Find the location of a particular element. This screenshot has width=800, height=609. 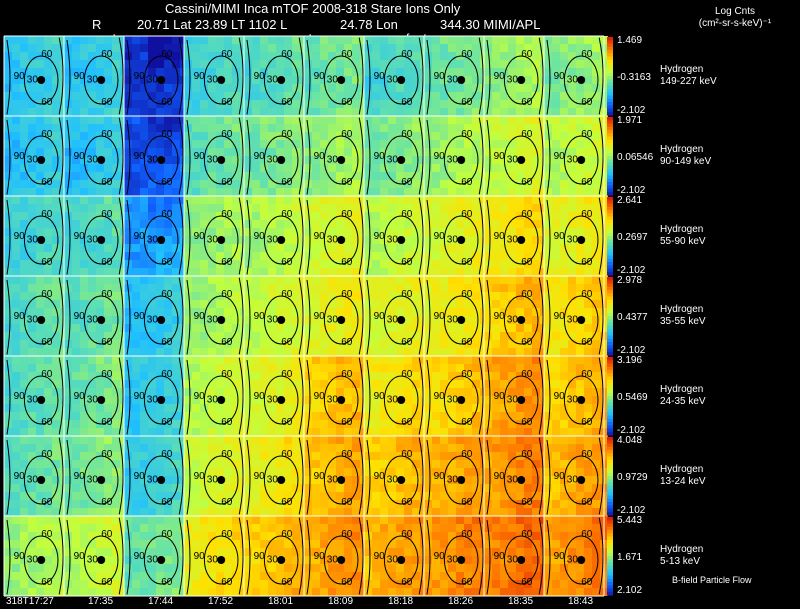

contour-label: 90 is located at coordinates (20, 156).